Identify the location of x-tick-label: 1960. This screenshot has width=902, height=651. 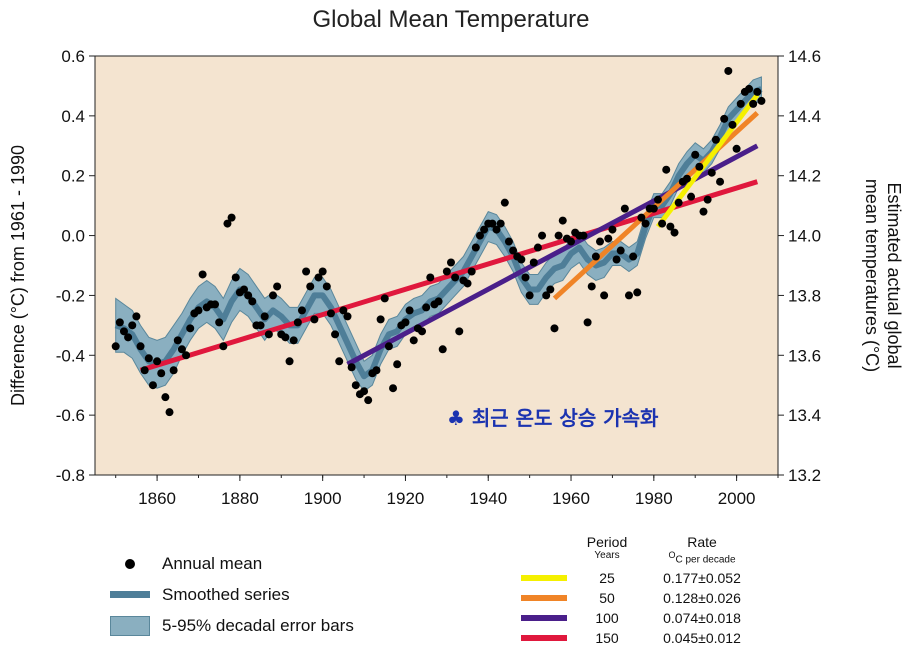
(571, 498).